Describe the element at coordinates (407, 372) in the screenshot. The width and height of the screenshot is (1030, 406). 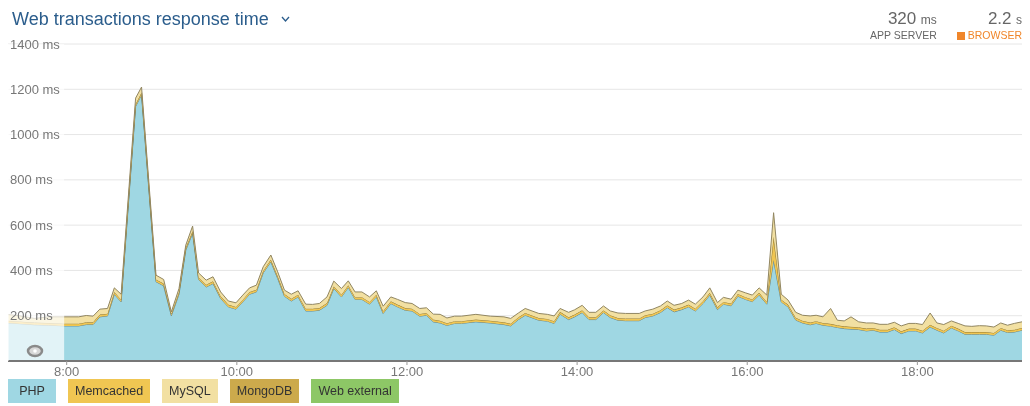
I see `x-tick-label: 12:00` at that location.